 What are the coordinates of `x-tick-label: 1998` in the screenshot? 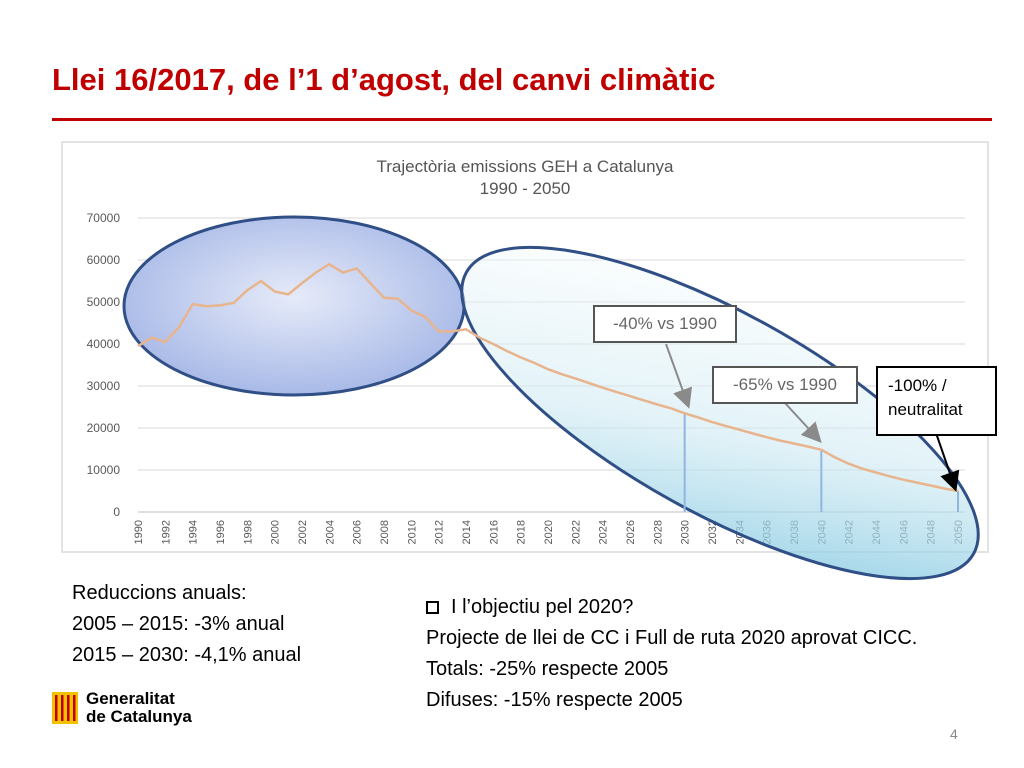 It's located at (248, 532).